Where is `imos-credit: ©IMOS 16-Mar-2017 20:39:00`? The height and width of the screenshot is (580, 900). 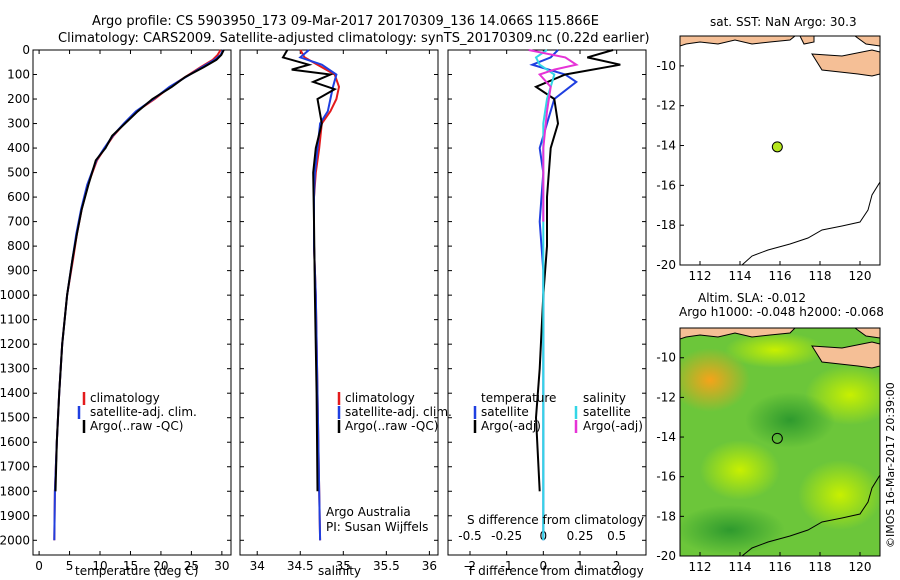
imos-credit: ©IMOS 16-Mar-2017 20:39:00 is located at coordinates (890, 465).